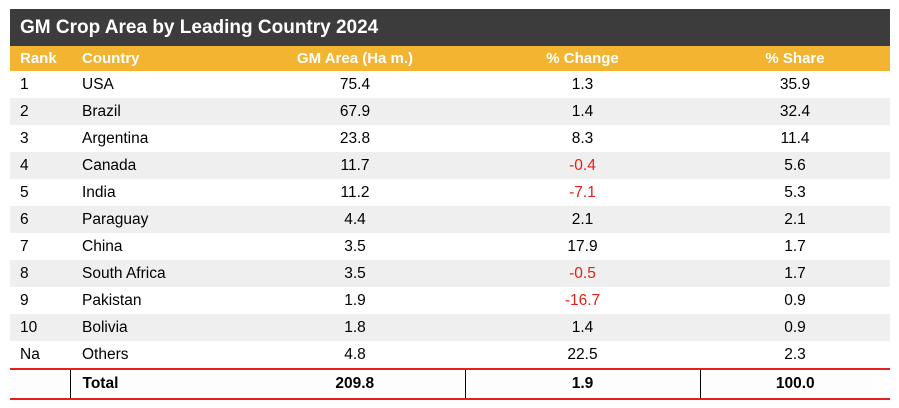  I want to click on table-row: 10 Bolivia 1.8 1.4 0.9, so click(450, 327).